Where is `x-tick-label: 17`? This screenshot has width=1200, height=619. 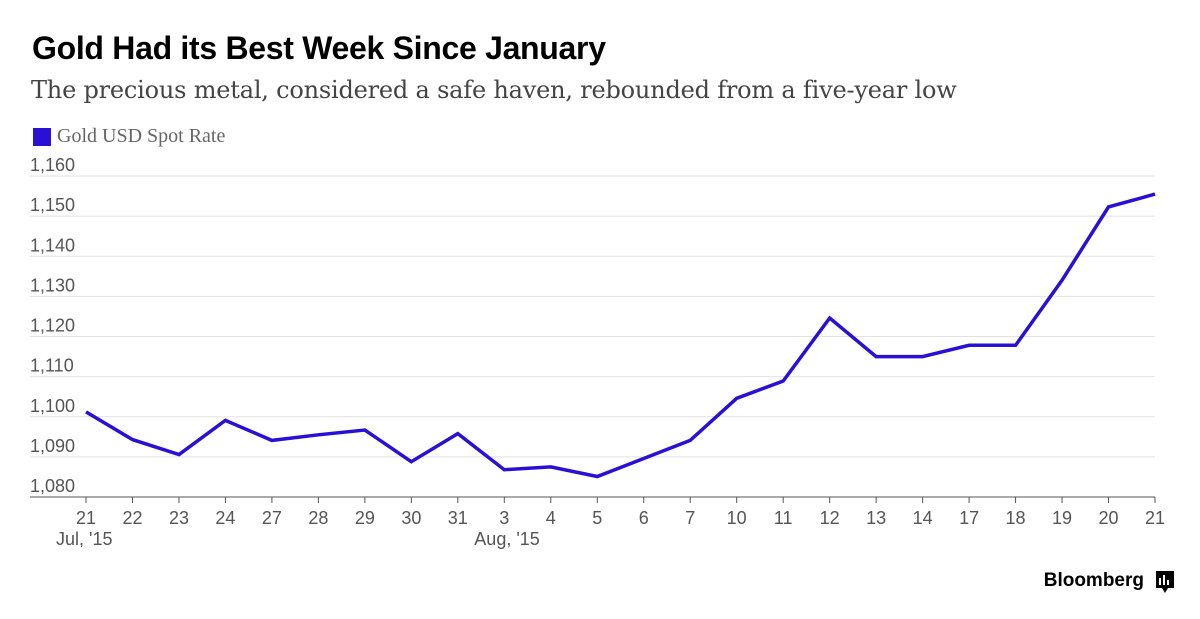
x-tick-label: 17 is located at coordinates (969, 518).